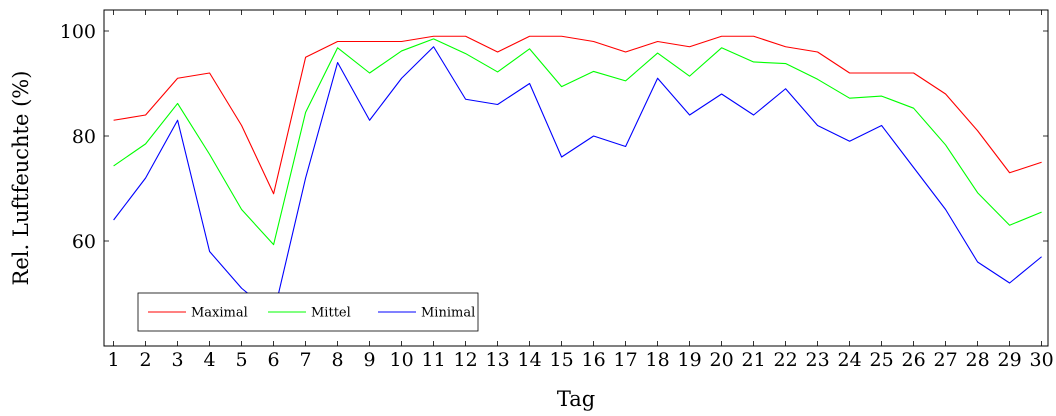 This screenshot has height=416, width=1056. Describe the element at coordinates (594, 360) in the screenshot. I see `x-tick-label: 16` at that location.